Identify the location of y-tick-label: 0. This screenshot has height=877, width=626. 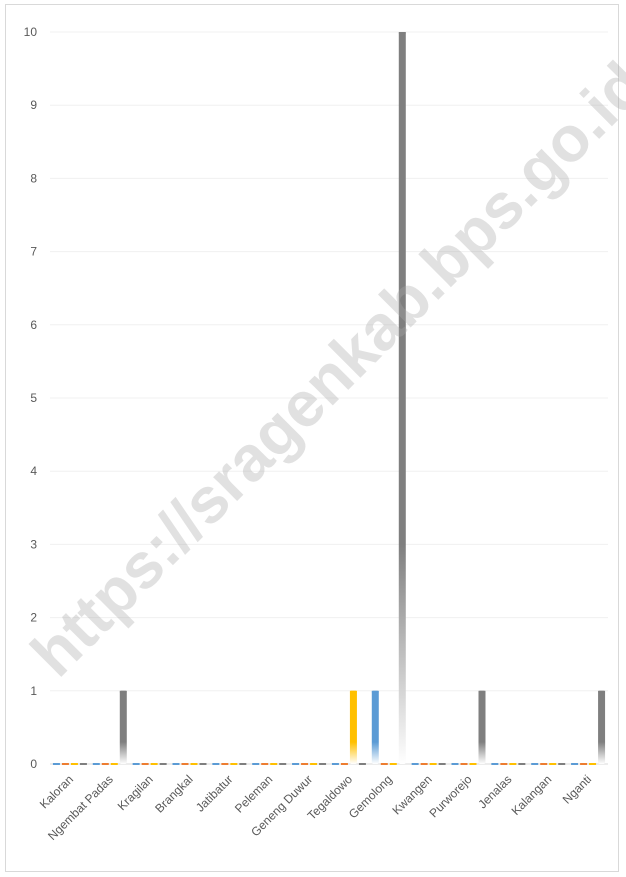
(33, 764).